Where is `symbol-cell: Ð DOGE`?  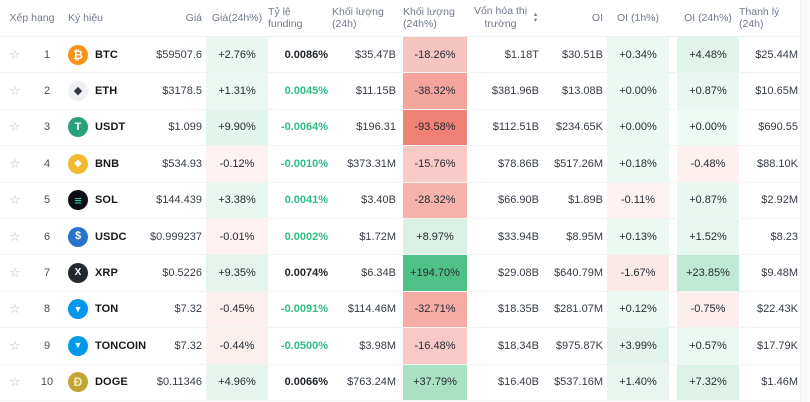
symbol-cell: Ð DOGE is located at coordinates (103, 382).